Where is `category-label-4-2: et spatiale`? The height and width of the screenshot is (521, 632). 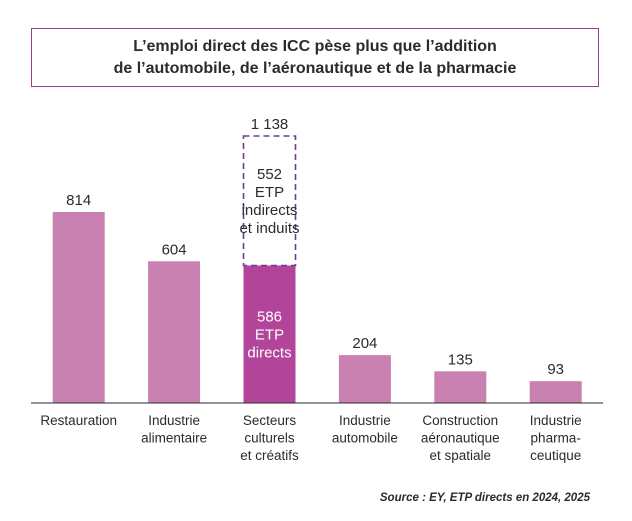
category-label-4-2: et spatiale is located at coordinates (461, 455).